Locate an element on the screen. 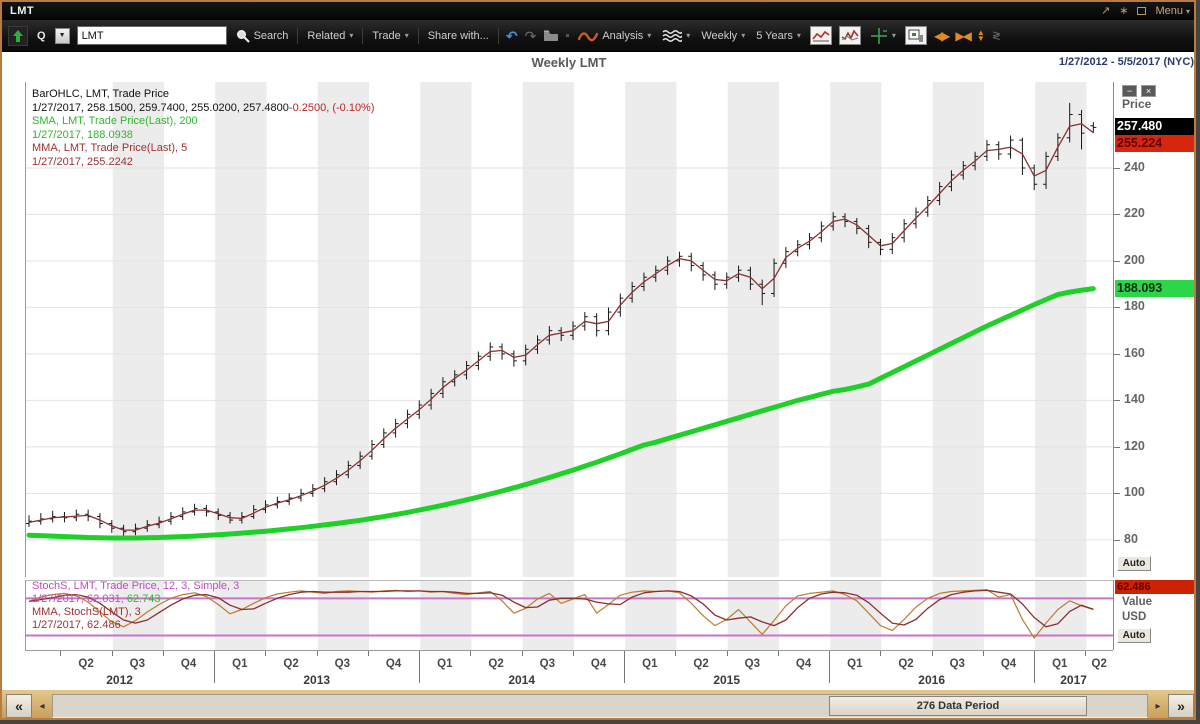  crosshair-icon is located at coordinates (878, 35).